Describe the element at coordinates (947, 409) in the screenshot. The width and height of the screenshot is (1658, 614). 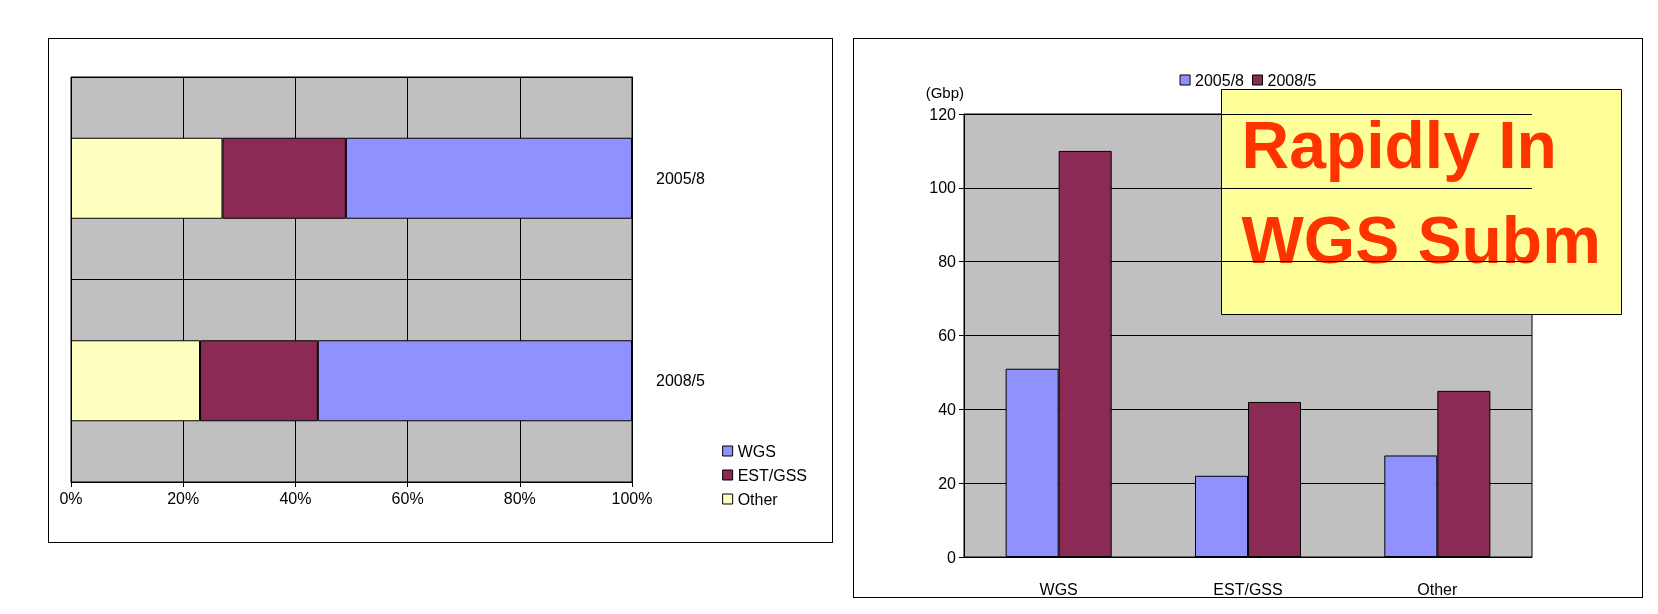
I see `y-tick-label: 40` at that location.